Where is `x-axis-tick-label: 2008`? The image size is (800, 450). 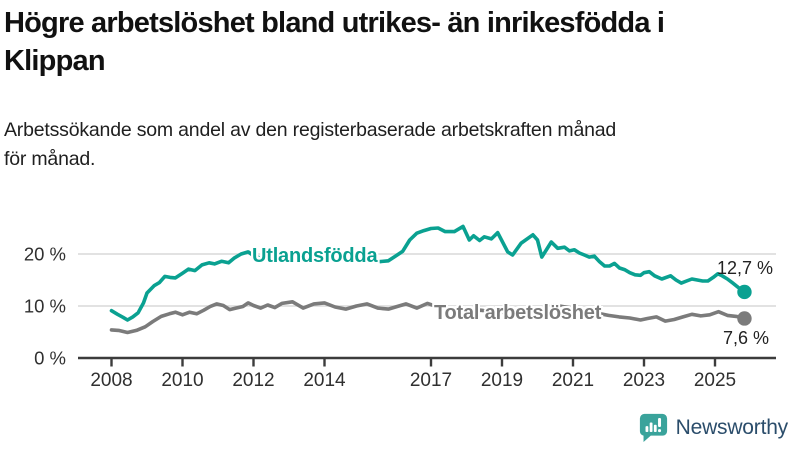 x-axis-tick-label: 2008 is located at coordinates (111, 380).